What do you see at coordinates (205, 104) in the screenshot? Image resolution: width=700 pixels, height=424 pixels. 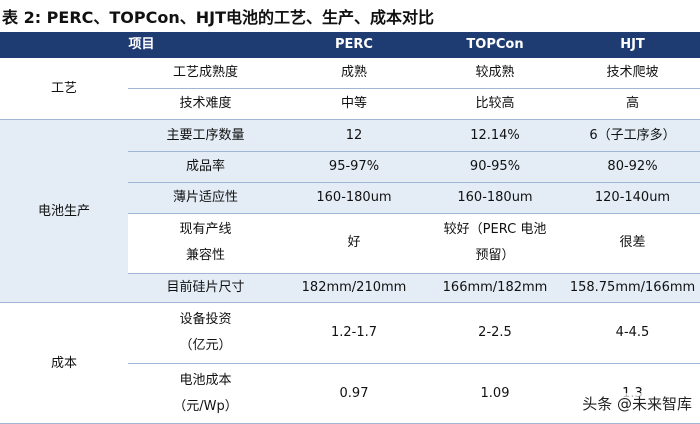 I see `table-cell: 技术难度` at bounding box center [205, 104].